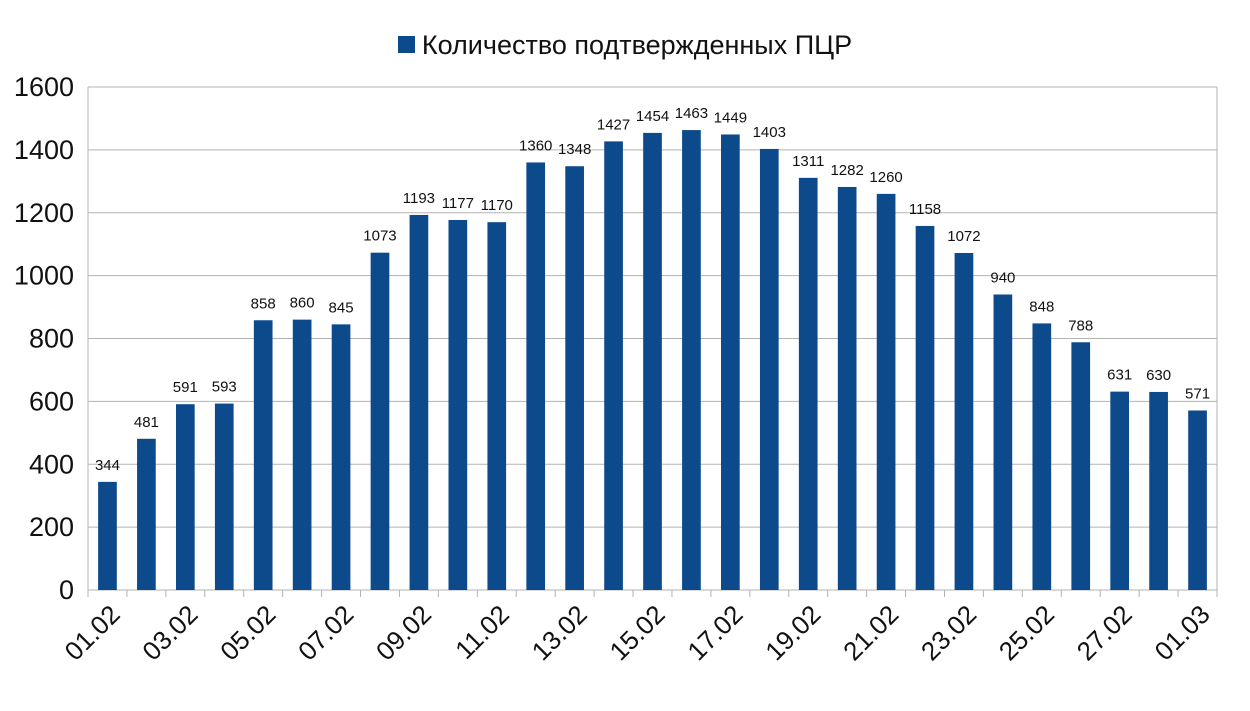 The height and width of the screenshot is (711, 1250). What do you see at coordinates (44, 276) in the screenshot?
I see `y-tick-label: 1000` at bounding box center [44, 276].